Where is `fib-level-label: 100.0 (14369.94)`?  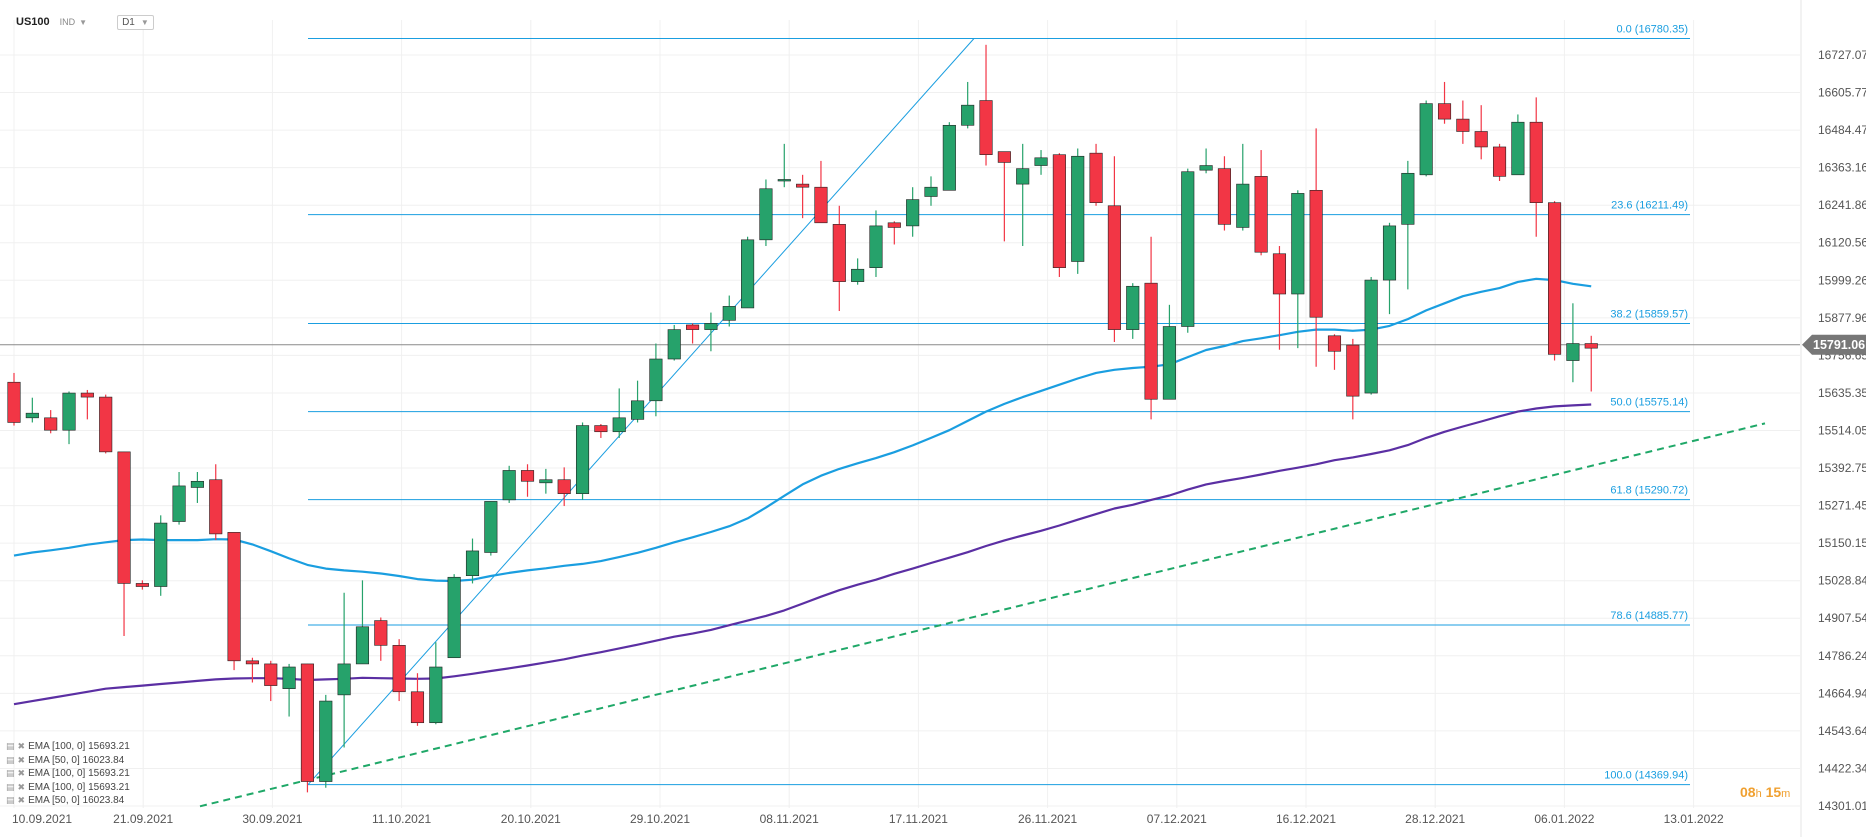
fib-level-label: 100.0 (14369.94) is located at coordinates (1646, 776).